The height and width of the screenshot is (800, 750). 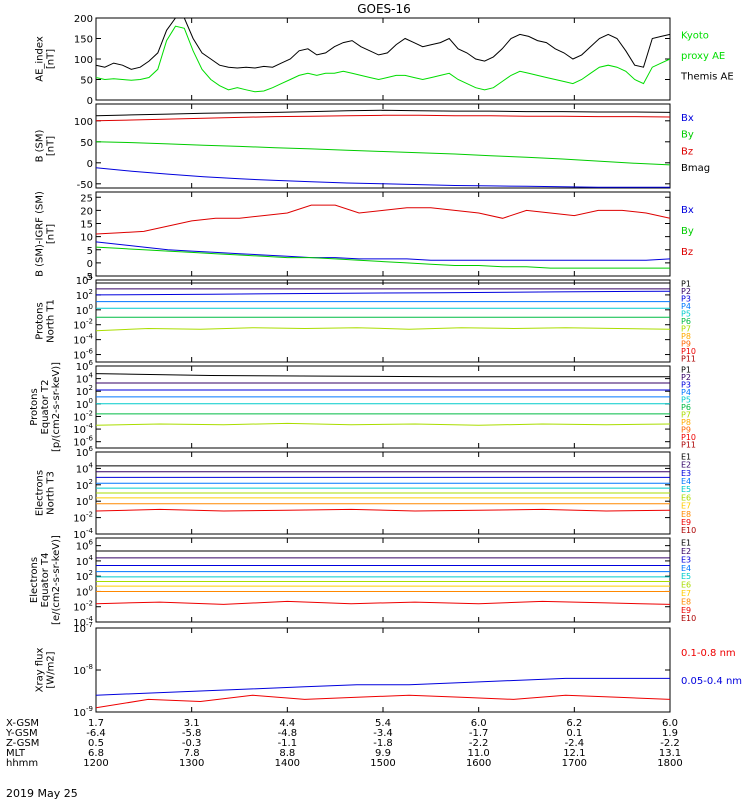 I want to click on legend-label: E7, so click(x=686, y=593).